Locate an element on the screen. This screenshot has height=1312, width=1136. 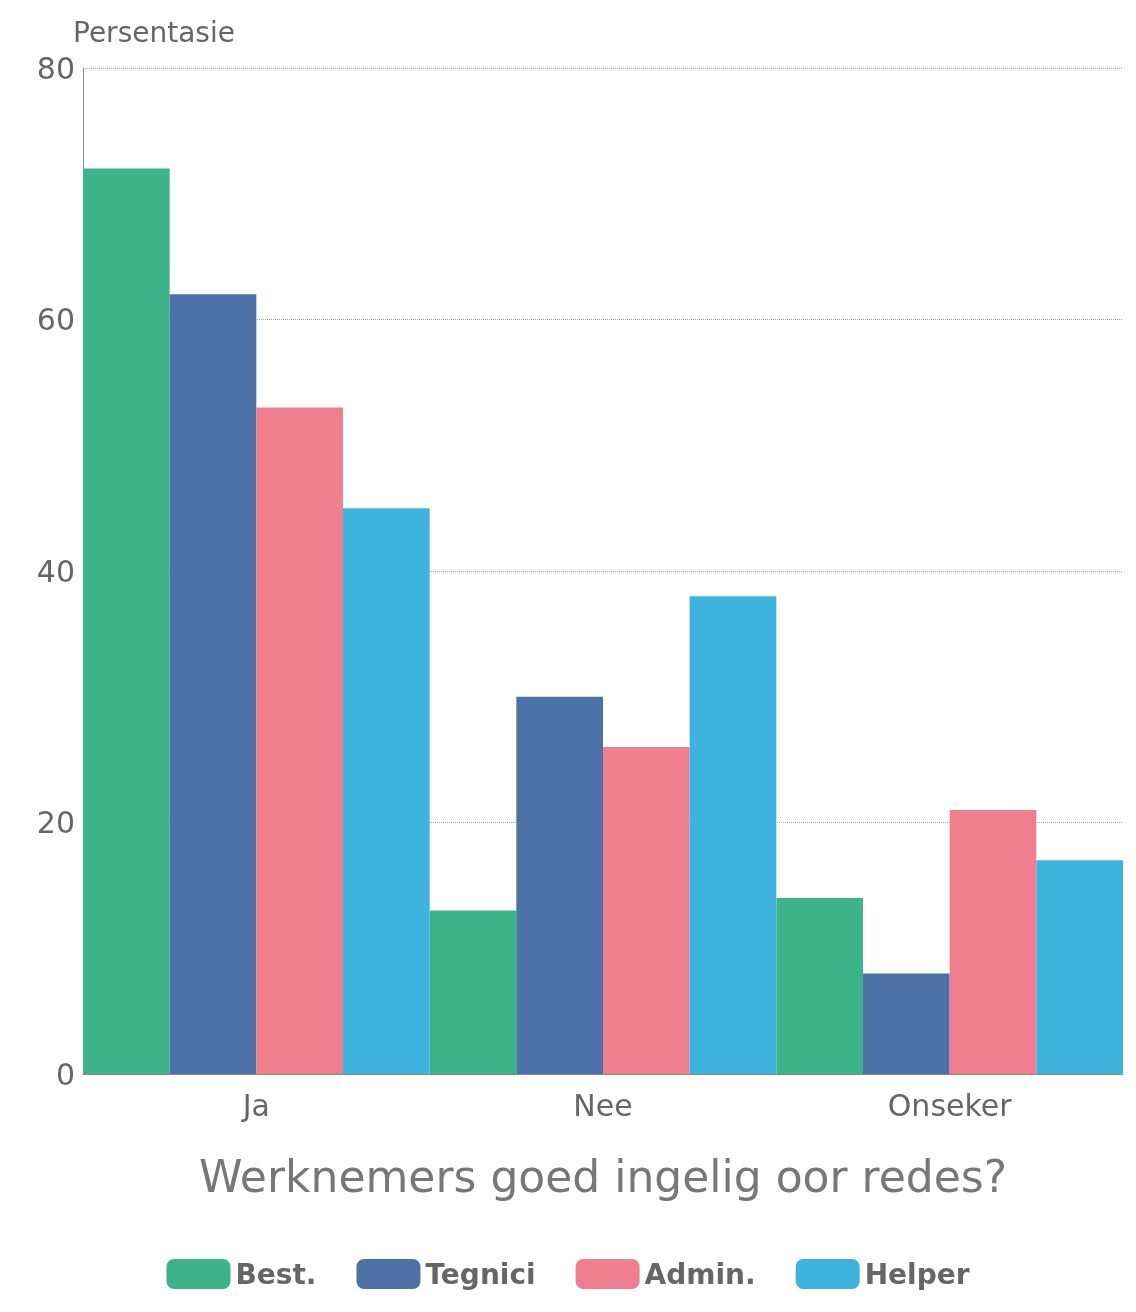
x-tick-label: Onseker is located at coordinates (950, 1105).